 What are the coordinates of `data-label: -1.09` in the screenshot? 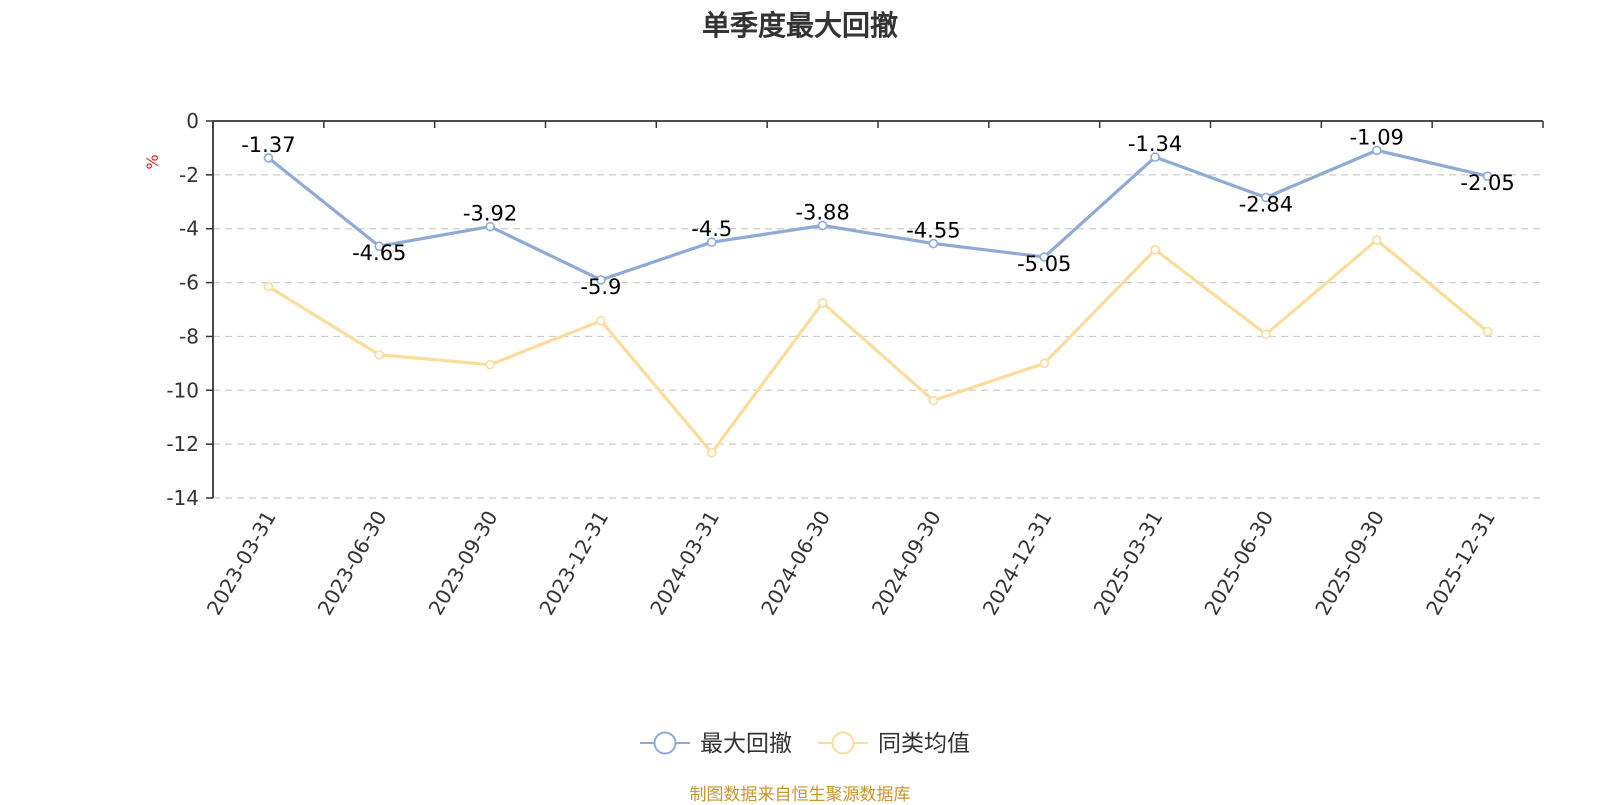 It's located at (1377, 137).